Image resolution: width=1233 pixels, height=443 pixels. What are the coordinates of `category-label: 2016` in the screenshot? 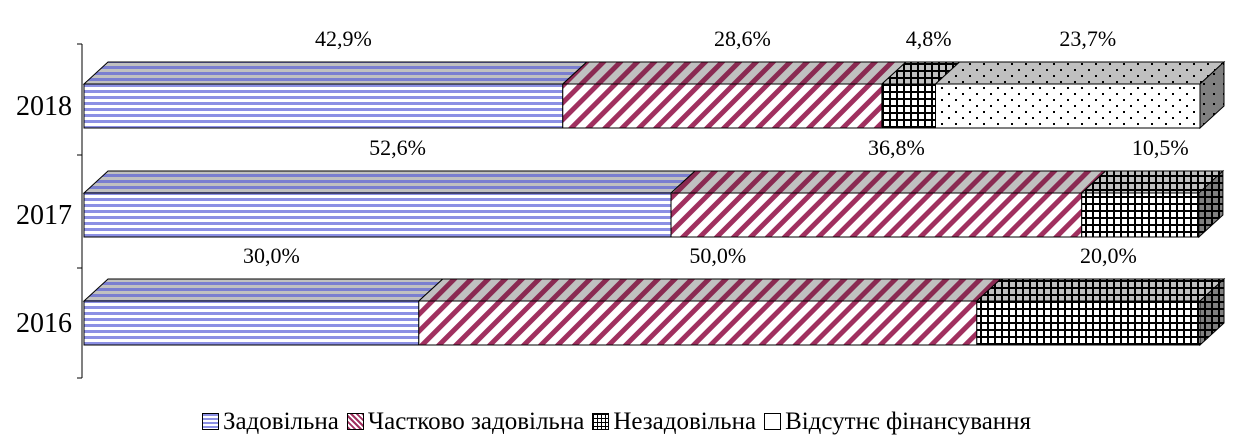 It's located at (44, 323).